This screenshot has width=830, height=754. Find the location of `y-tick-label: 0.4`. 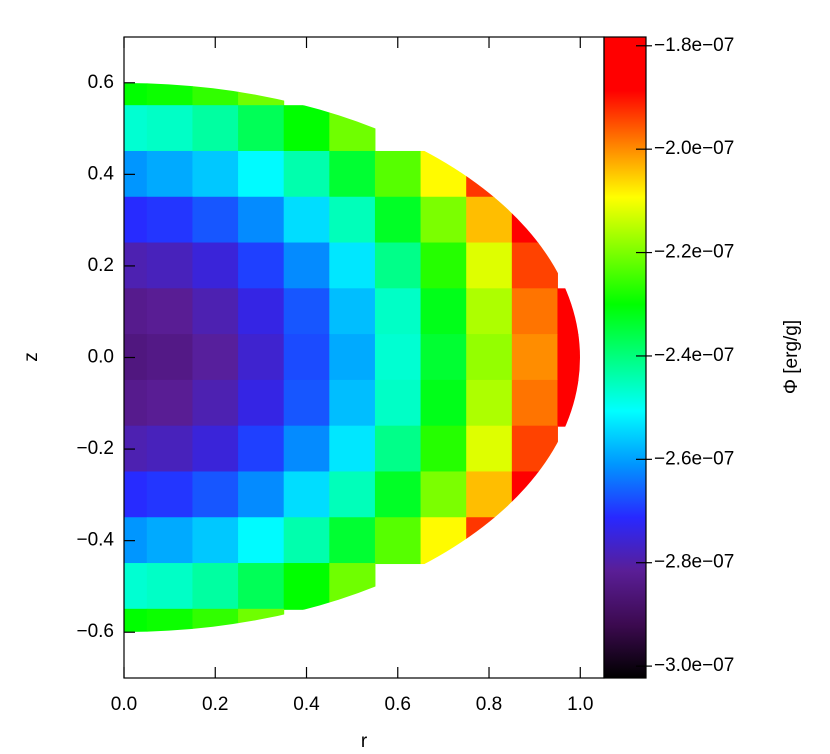

y-tick-label: 0.4 is located at coordinates (101, 173).